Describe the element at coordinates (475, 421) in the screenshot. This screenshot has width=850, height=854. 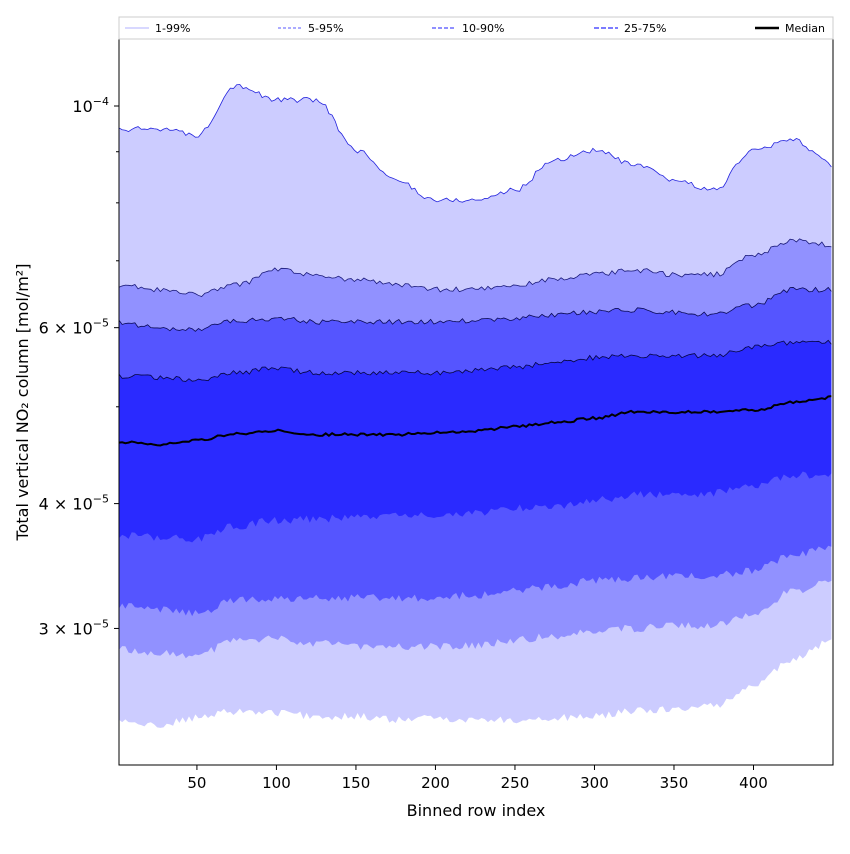
I see `median-line` at that location.